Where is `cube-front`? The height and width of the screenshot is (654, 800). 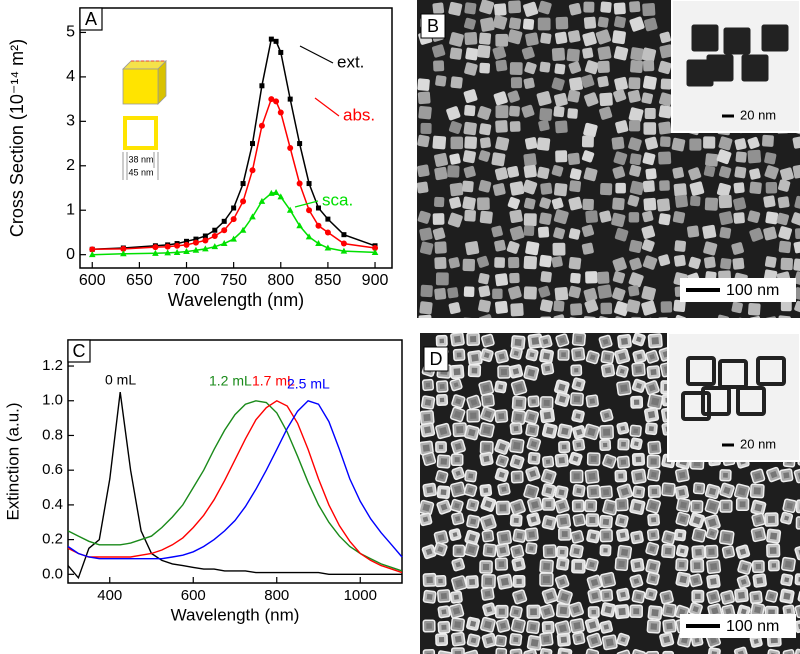 cube-front is located at coordinates (140, 86).